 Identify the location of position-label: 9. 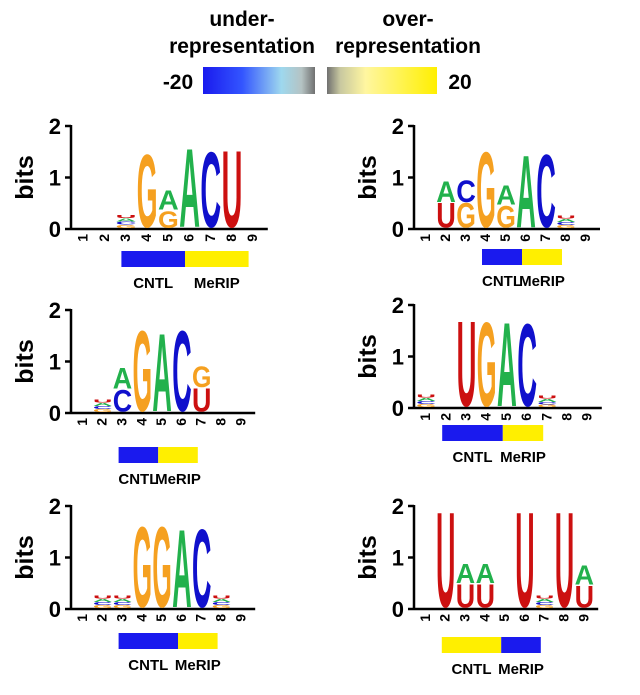
(252, 238).